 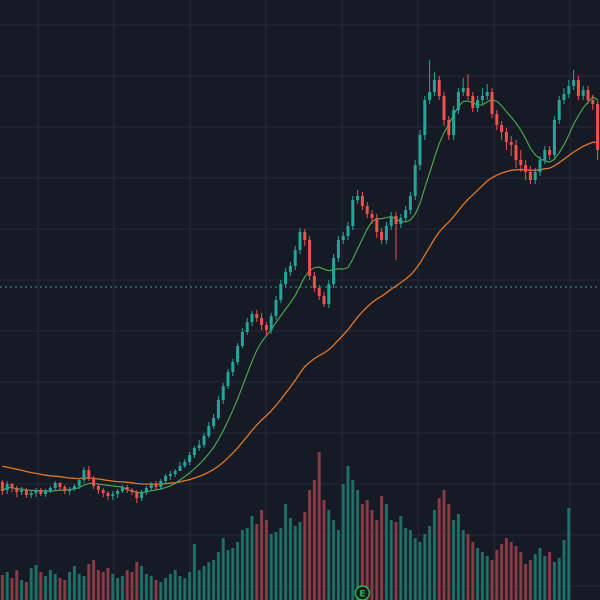 I want to click on event-markers: ED, so click(x=477, y=592).